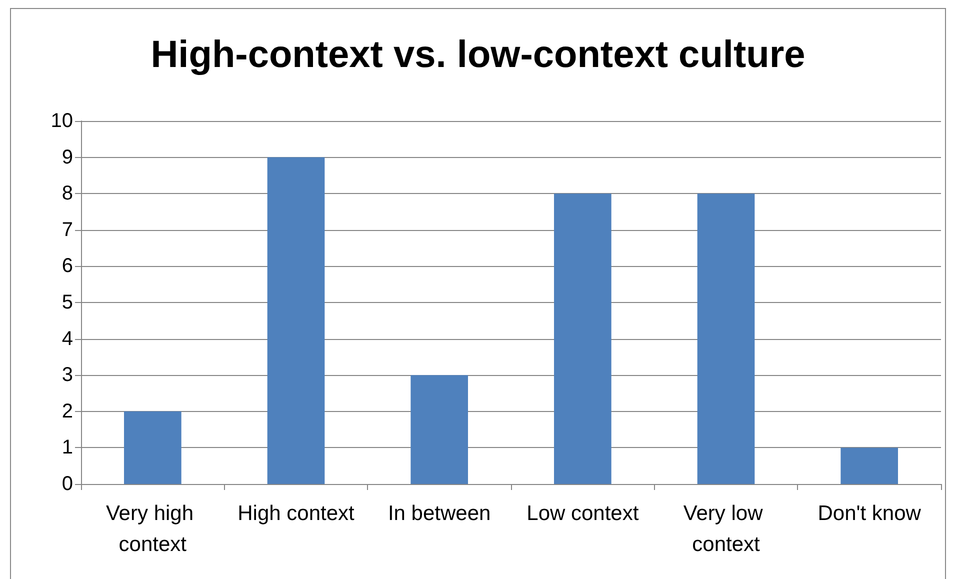 The image size is (958, 579). Describe the element at coordinates (726, 529) in the screenshot. I see `x-tick-label: Very low context` at that location.